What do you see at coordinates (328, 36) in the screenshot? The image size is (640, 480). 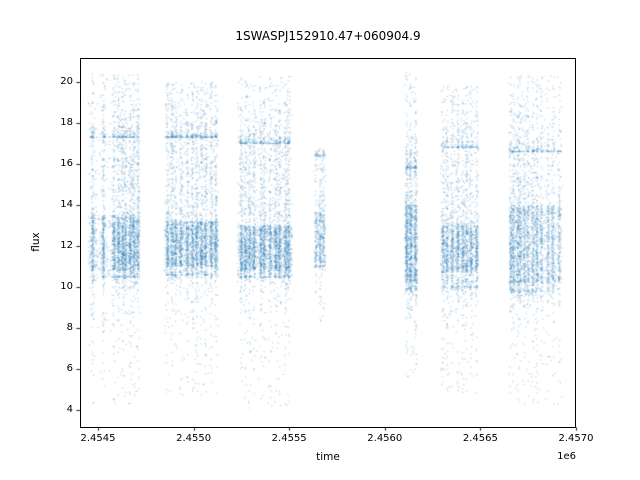 I see `chart-title: 1SWASPJ152910.47+060904.9` at bounding box center [328, 36].